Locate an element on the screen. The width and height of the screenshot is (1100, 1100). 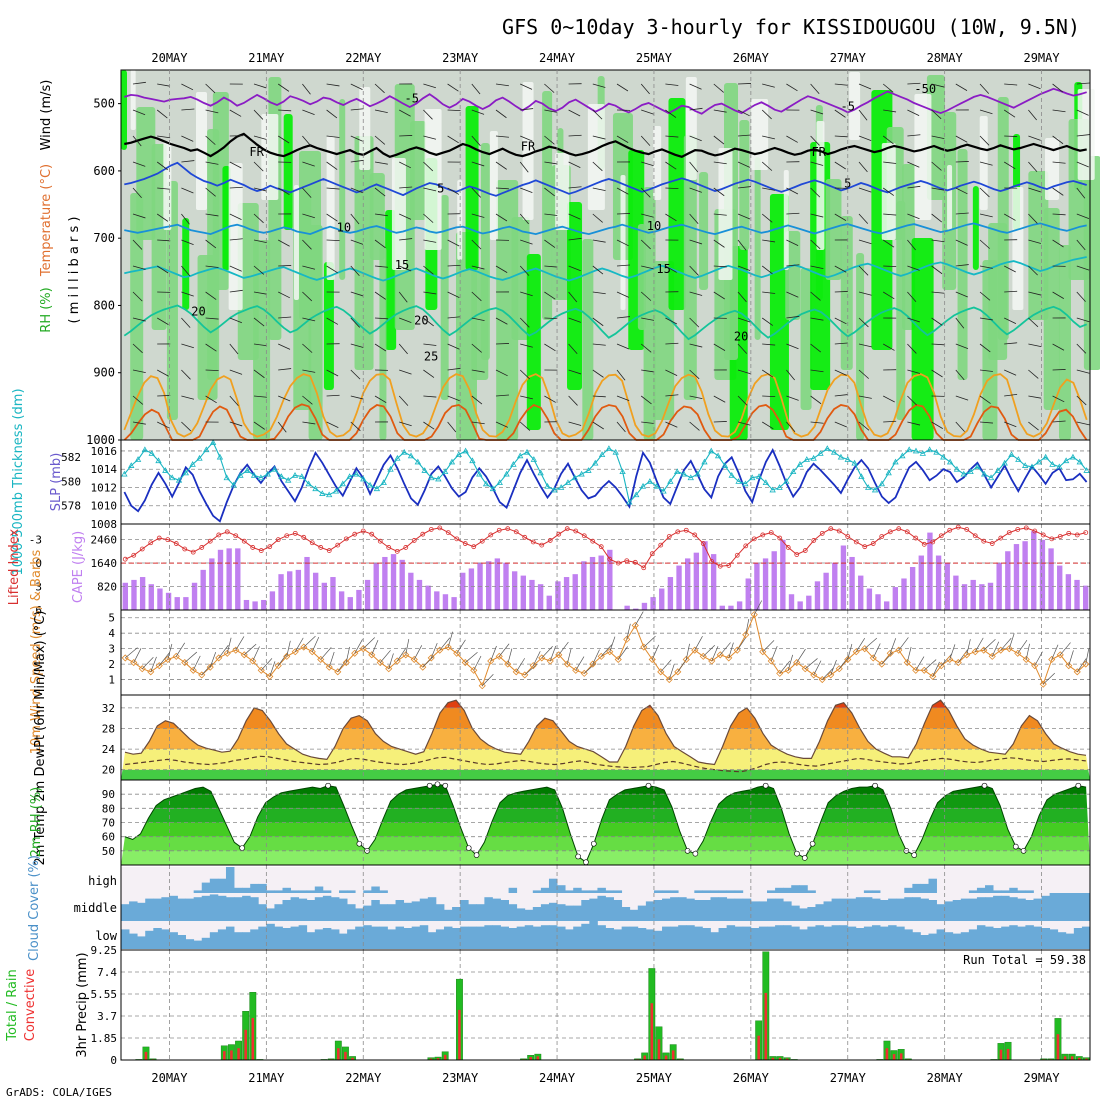
temp-band is located at coordinates (605, 774).